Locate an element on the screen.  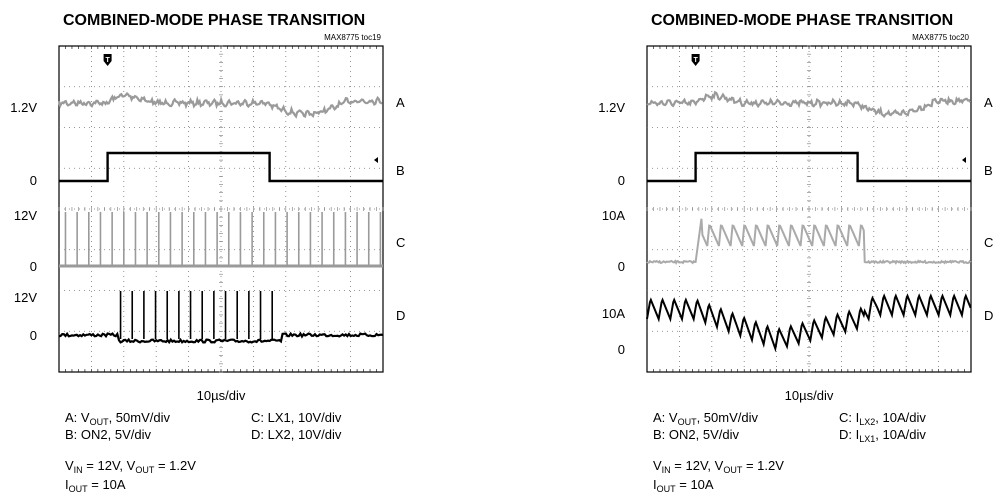
caption-3: D: ILX1, 10A/div is located at coordinates (882, 435).